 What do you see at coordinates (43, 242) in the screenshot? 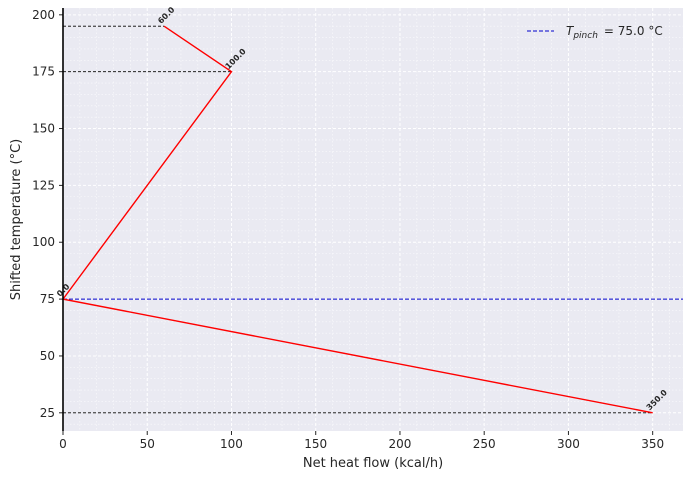
I see `y-tick-label: 100` at bounding box center [43, 242].